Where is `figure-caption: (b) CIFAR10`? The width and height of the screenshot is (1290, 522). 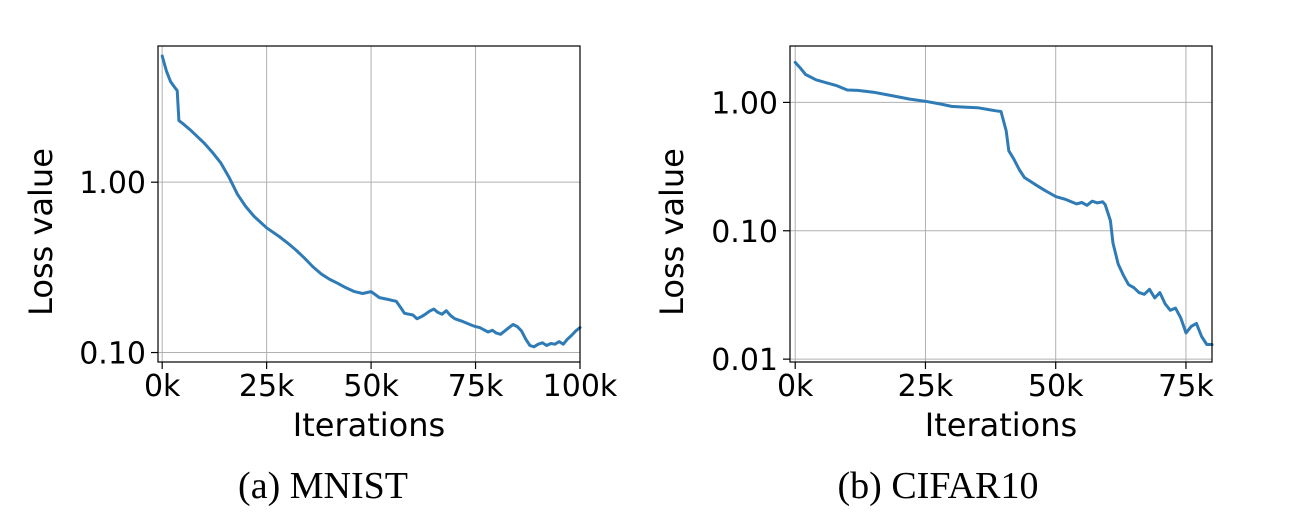 figure-caption: (b) CIFAR10 is located at coordinates (938, 486).